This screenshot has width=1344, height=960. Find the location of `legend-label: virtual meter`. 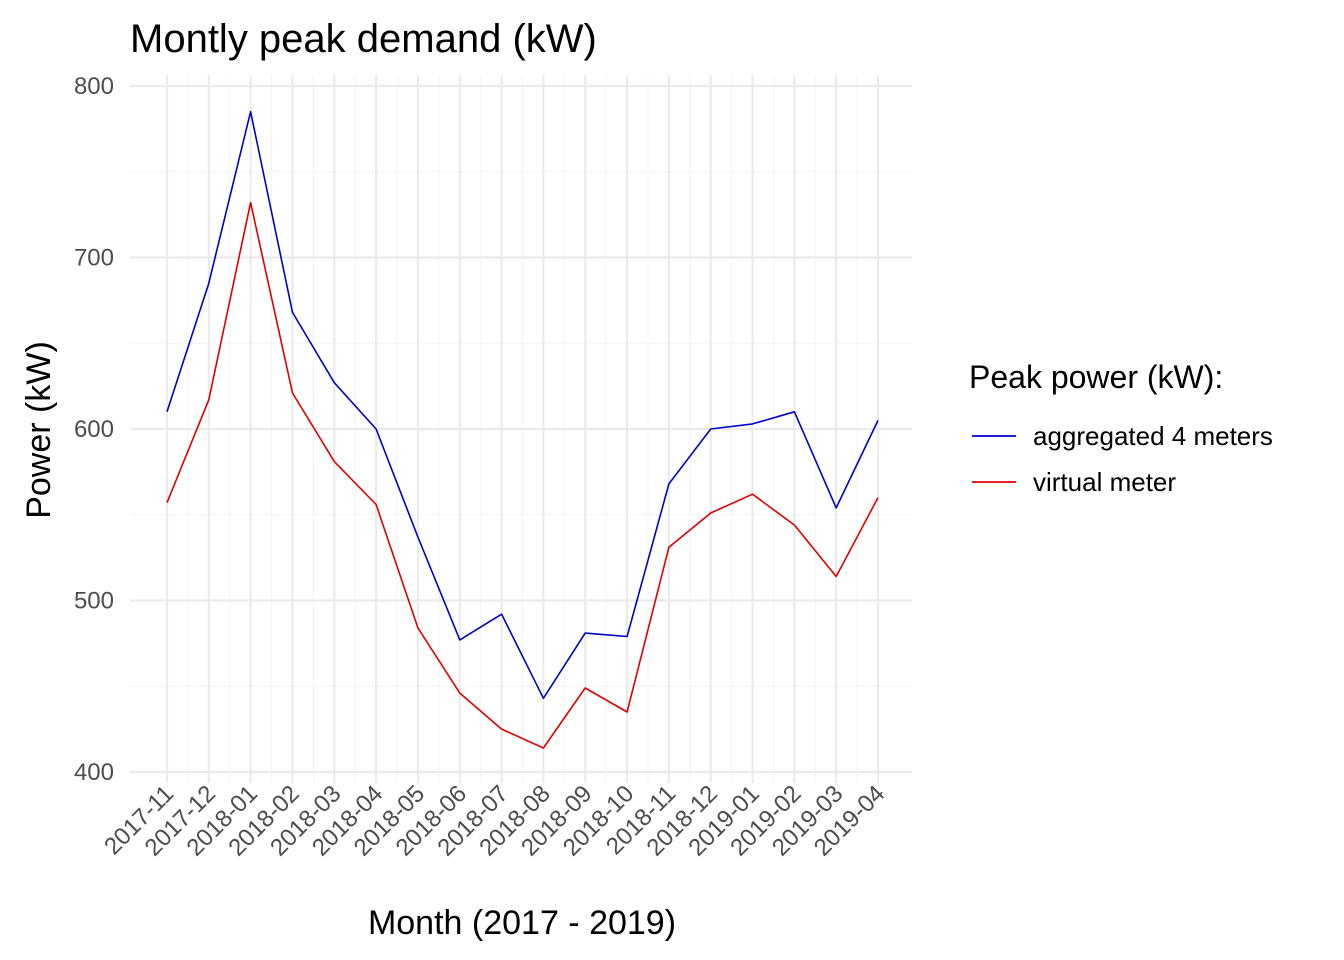

legend-label: virtual meter is located at coordinates (1104, 482).